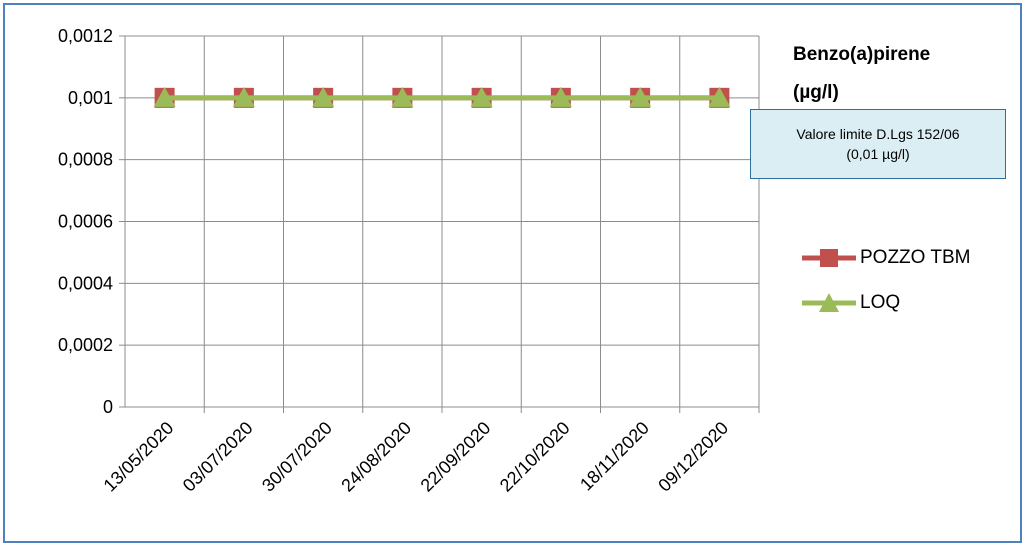 The image size is (1029, 550). Describe the element at coordinates (693, 457) in the screenshot. I see `x-tick-label: 09/12/2020` at that location.